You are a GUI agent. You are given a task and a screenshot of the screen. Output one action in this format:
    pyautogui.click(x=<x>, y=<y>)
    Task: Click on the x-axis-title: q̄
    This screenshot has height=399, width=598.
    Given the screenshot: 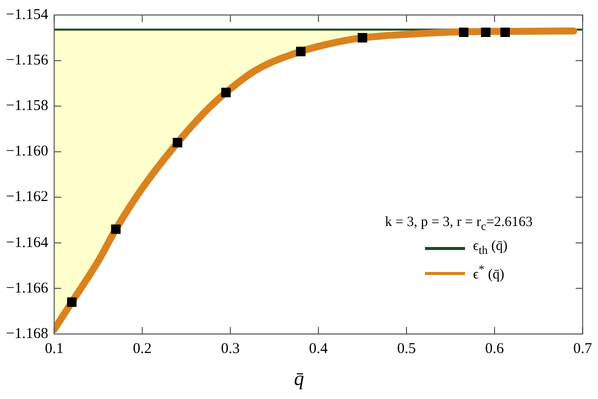 What is the action you would take?
    pyautogui.click(x=299, y=379)
    